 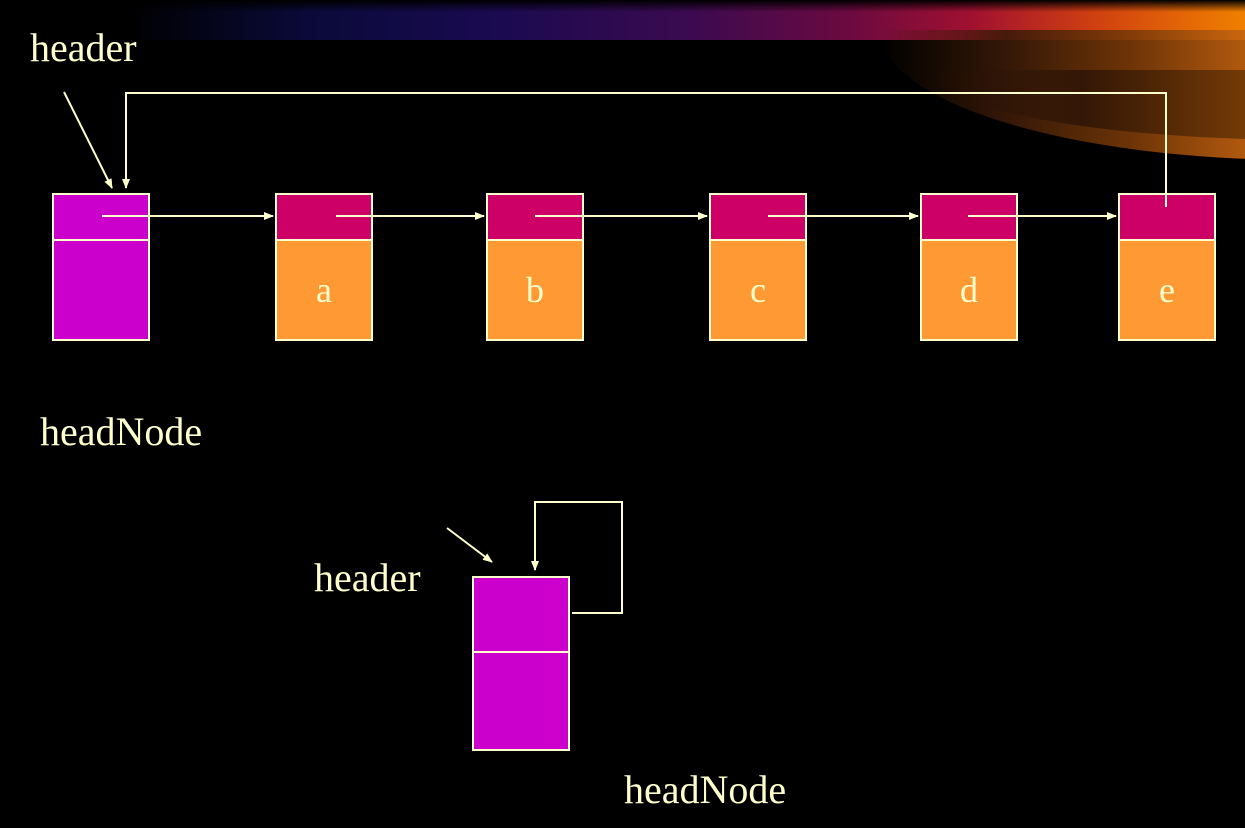 What do you see at coordinates (535, 290) in the screenshot?
I see `list-node-value: b` at bounding box center [535, 290].